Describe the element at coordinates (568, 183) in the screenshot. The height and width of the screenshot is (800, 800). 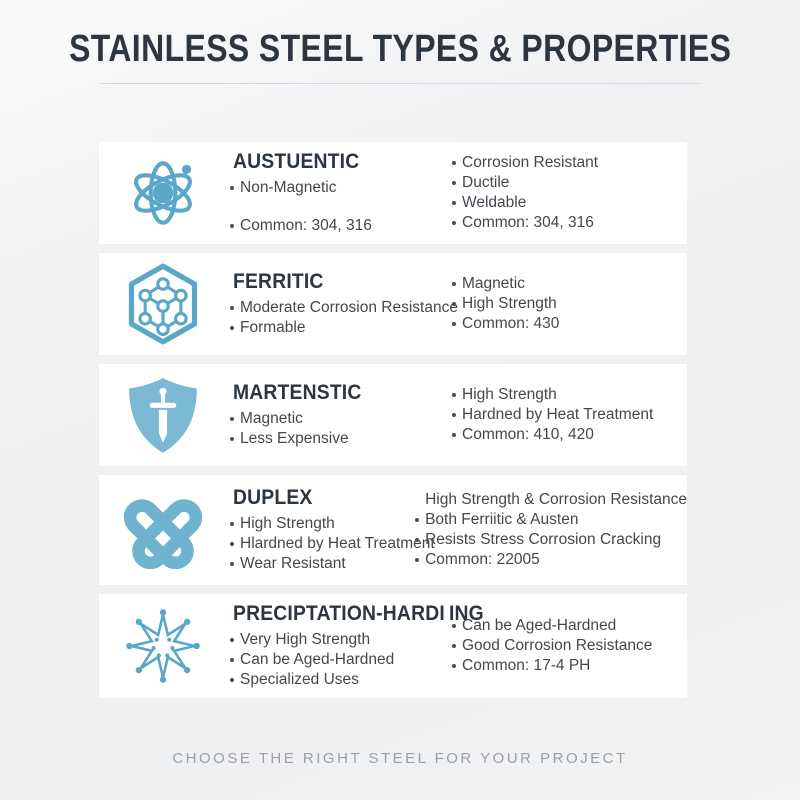
I see `property-item: Ductile` at that location.